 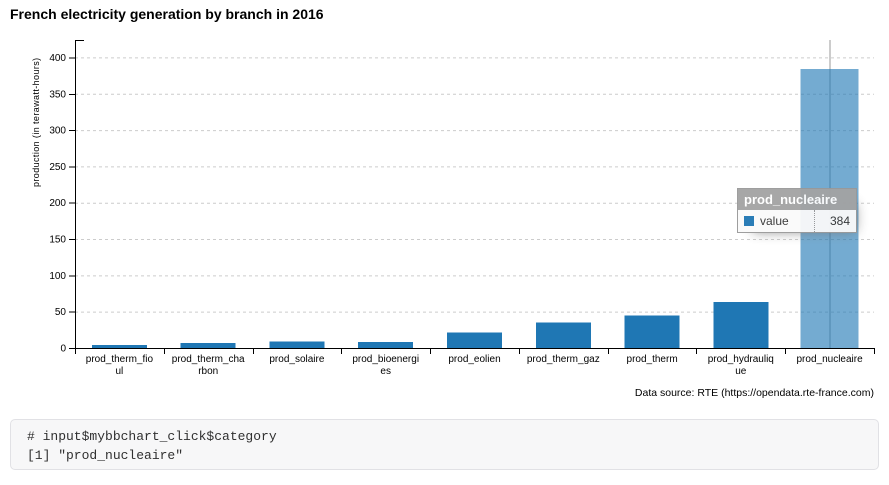 I want to click on tooltip-series-name: value, so click(x=774, y=221).